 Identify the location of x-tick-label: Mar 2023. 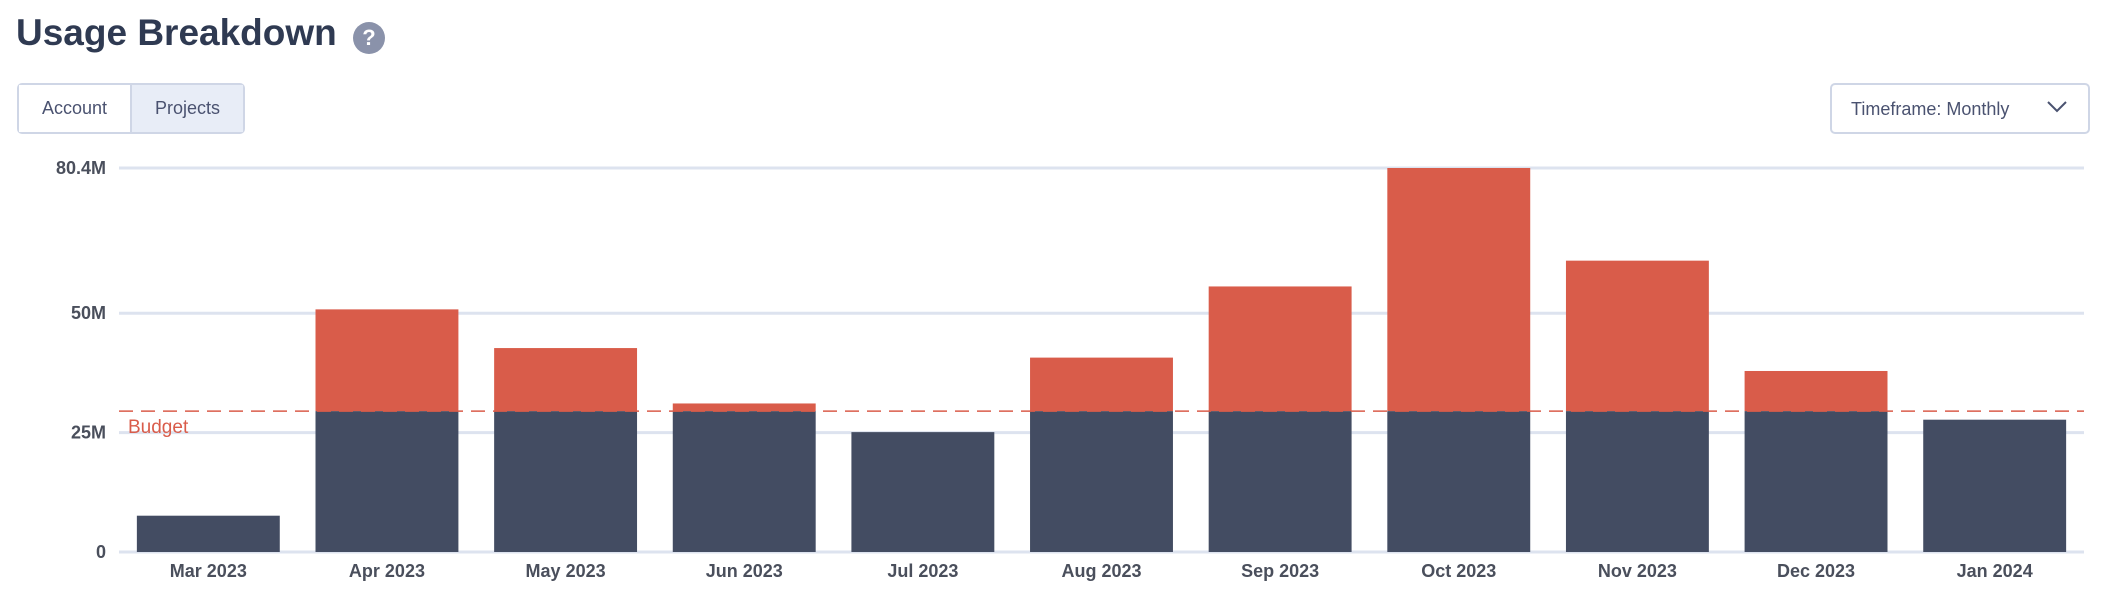
(208, 571).